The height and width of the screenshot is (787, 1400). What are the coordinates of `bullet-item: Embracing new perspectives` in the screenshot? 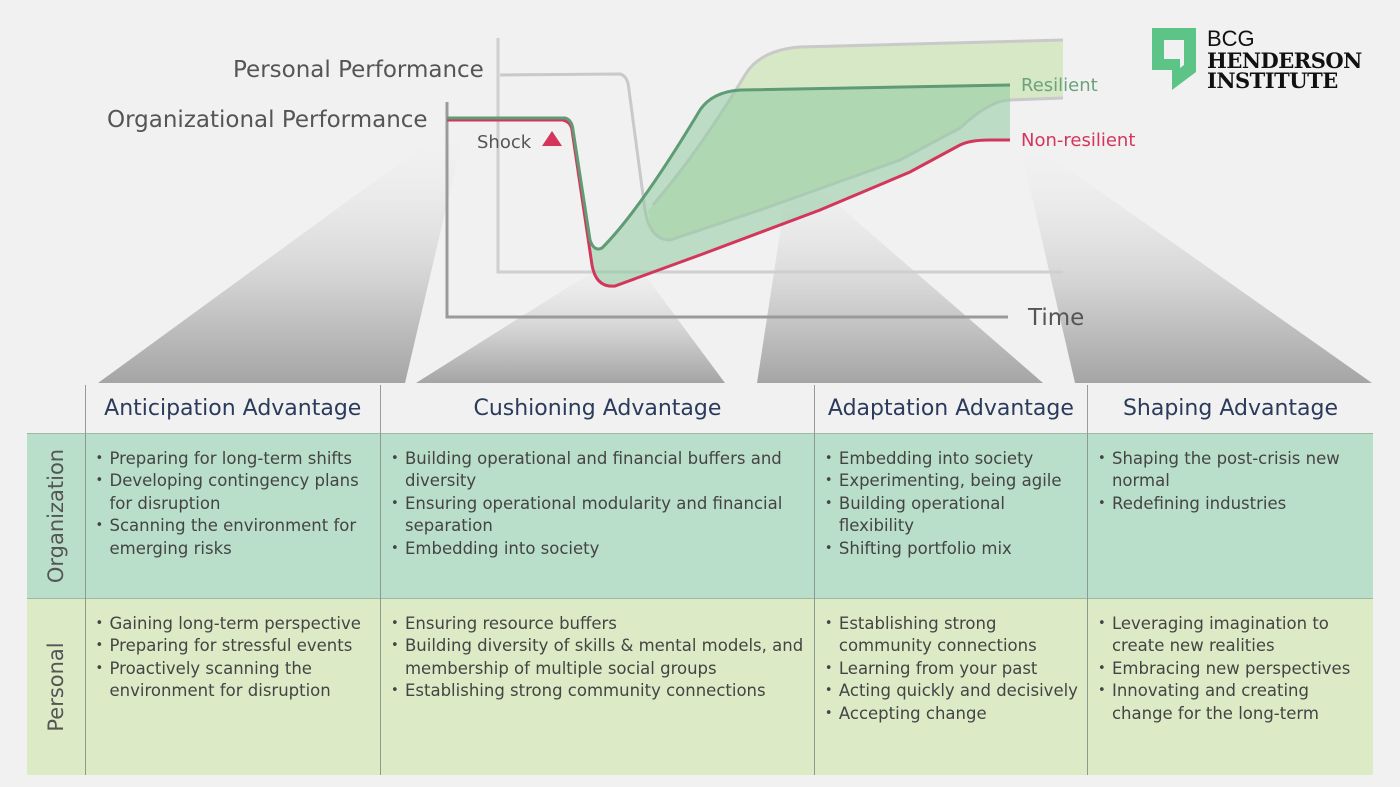 It's located at (1231, 669).